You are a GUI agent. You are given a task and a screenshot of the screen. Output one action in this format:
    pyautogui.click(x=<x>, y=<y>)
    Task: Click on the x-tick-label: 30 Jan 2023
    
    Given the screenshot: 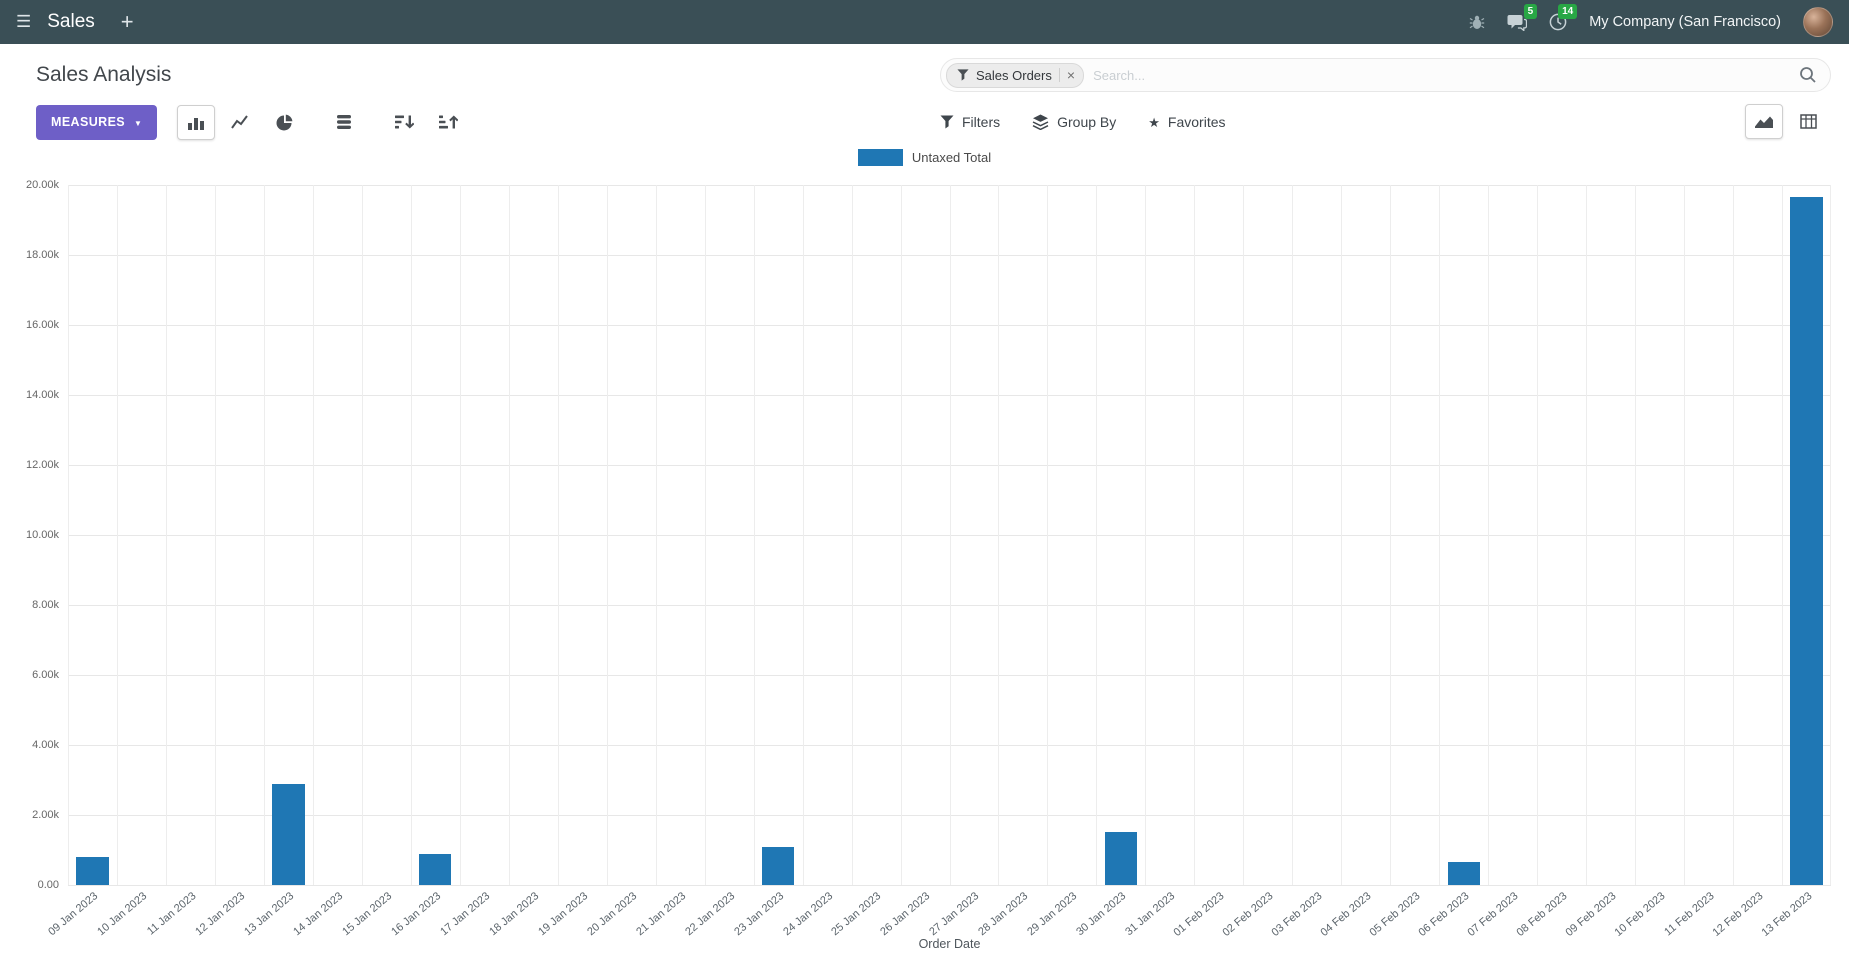 What is the action you would take?
    pyautogui.click(x=1101, y=914)
    